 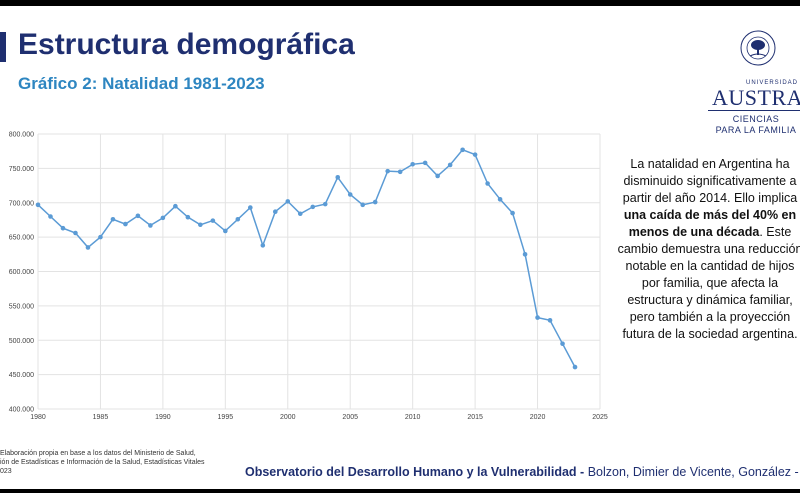 I want to click on seal-icon, so click(x=758, y=48).